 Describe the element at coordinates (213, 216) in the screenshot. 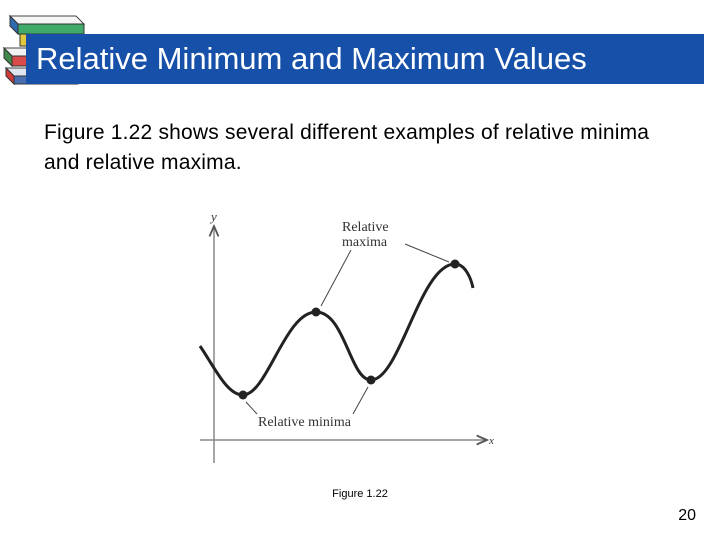

I see `y-axis-label: y` at that location.